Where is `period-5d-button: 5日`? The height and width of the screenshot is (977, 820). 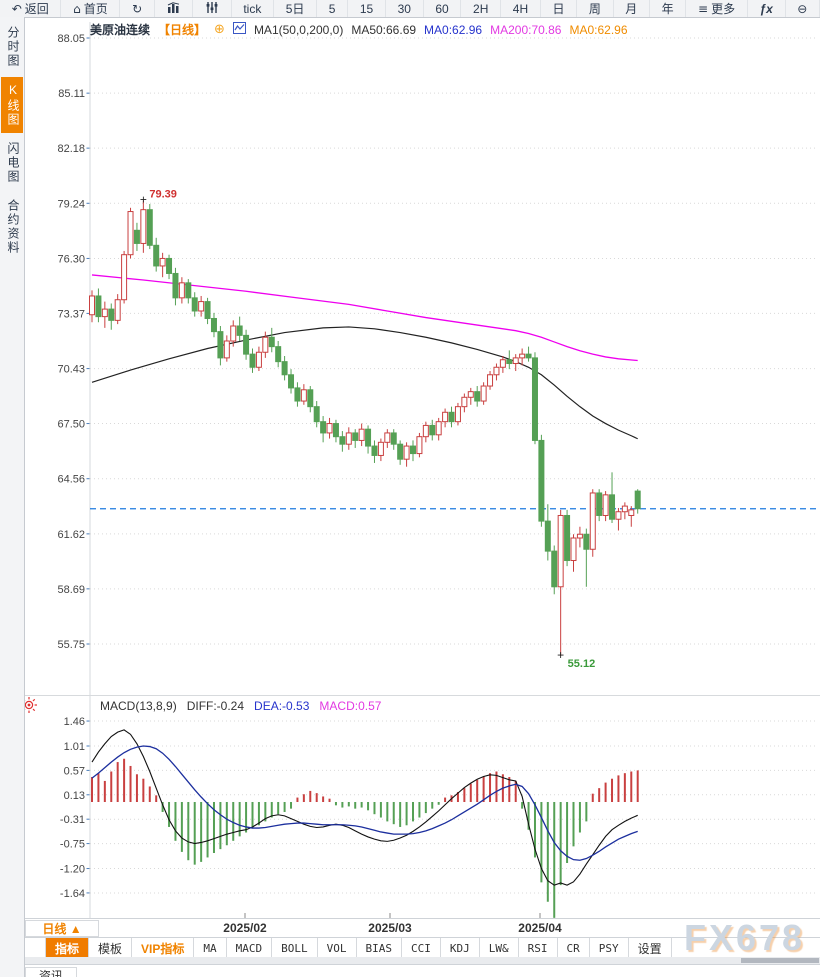 period-5d-button: 5日 is located at coordinates (296, 8).